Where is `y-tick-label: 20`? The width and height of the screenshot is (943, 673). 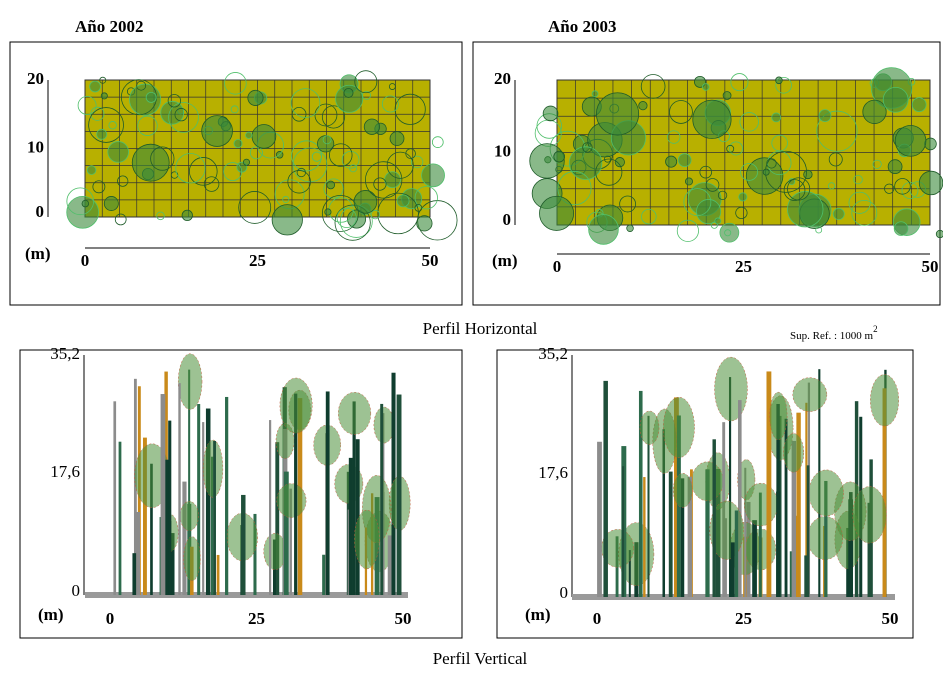 y-tick-label: 20 is located at coordinates (502, 78).